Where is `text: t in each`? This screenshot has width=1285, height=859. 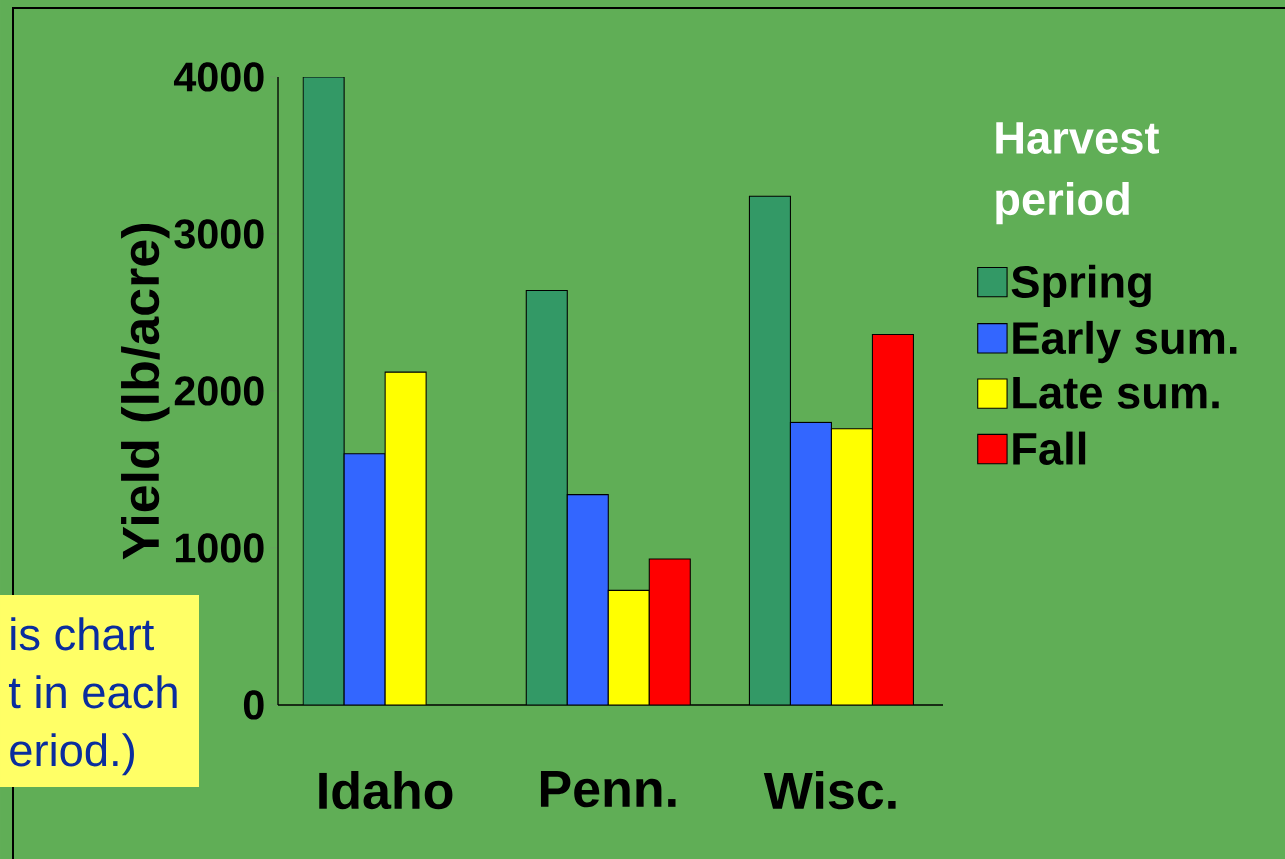 text: t in each is located at coordinates (92, 692).